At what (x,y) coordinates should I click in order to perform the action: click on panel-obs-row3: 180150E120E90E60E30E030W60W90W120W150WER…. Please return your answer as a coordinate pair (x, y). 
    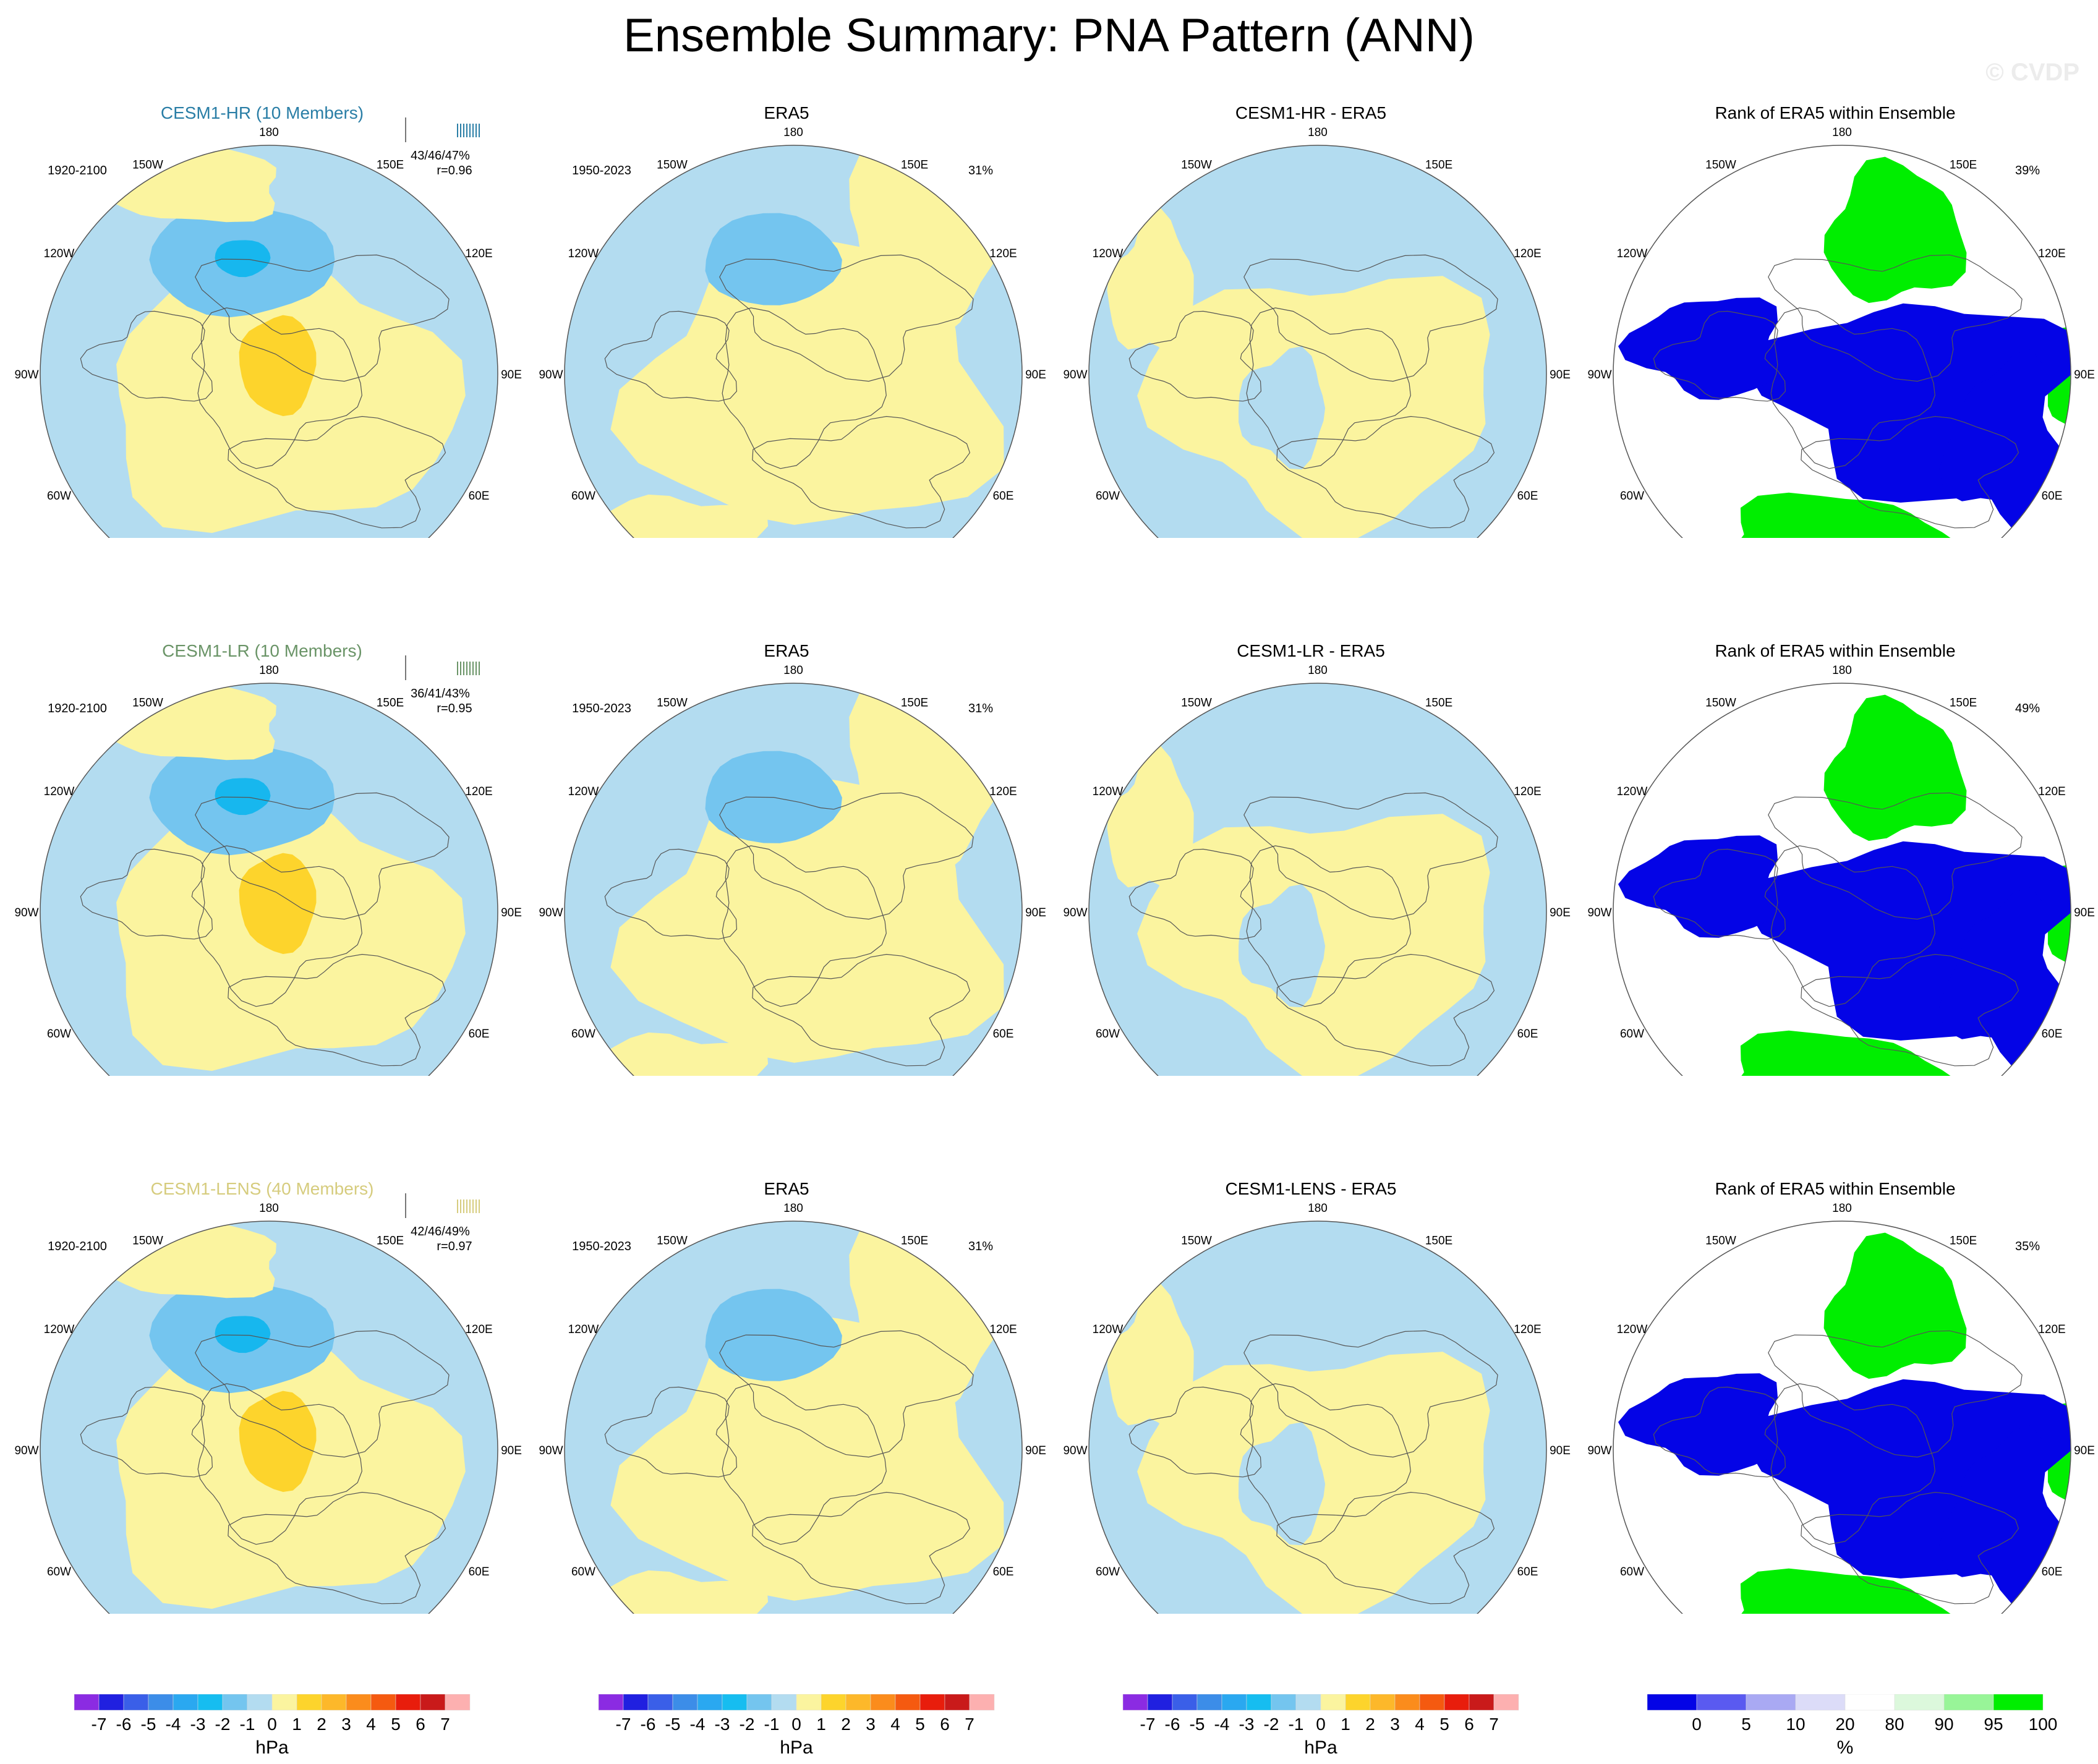
    Looking at the image, I should click on (786, 1345).